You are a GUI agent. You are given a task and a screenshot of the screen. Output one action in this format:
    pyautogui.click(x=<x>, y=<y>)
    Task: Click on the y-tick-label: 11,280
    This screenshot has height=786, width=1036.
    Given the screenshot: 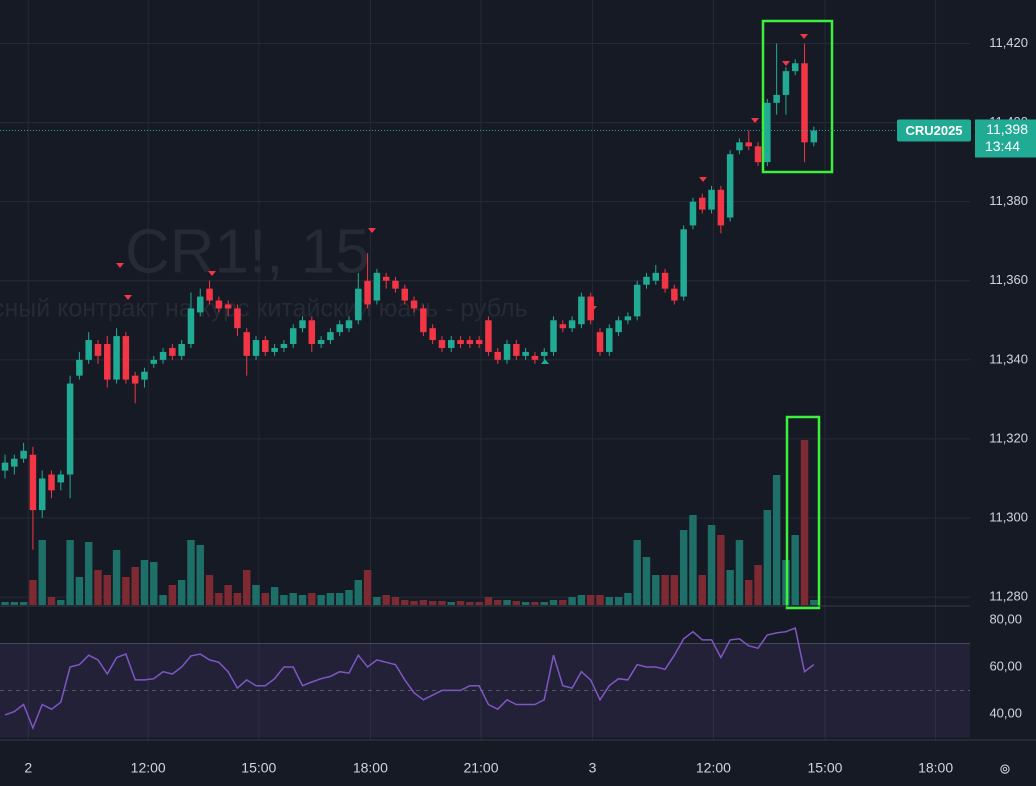 What is the action you would take?
    pyautogui.click(x=1008, y=596)
    